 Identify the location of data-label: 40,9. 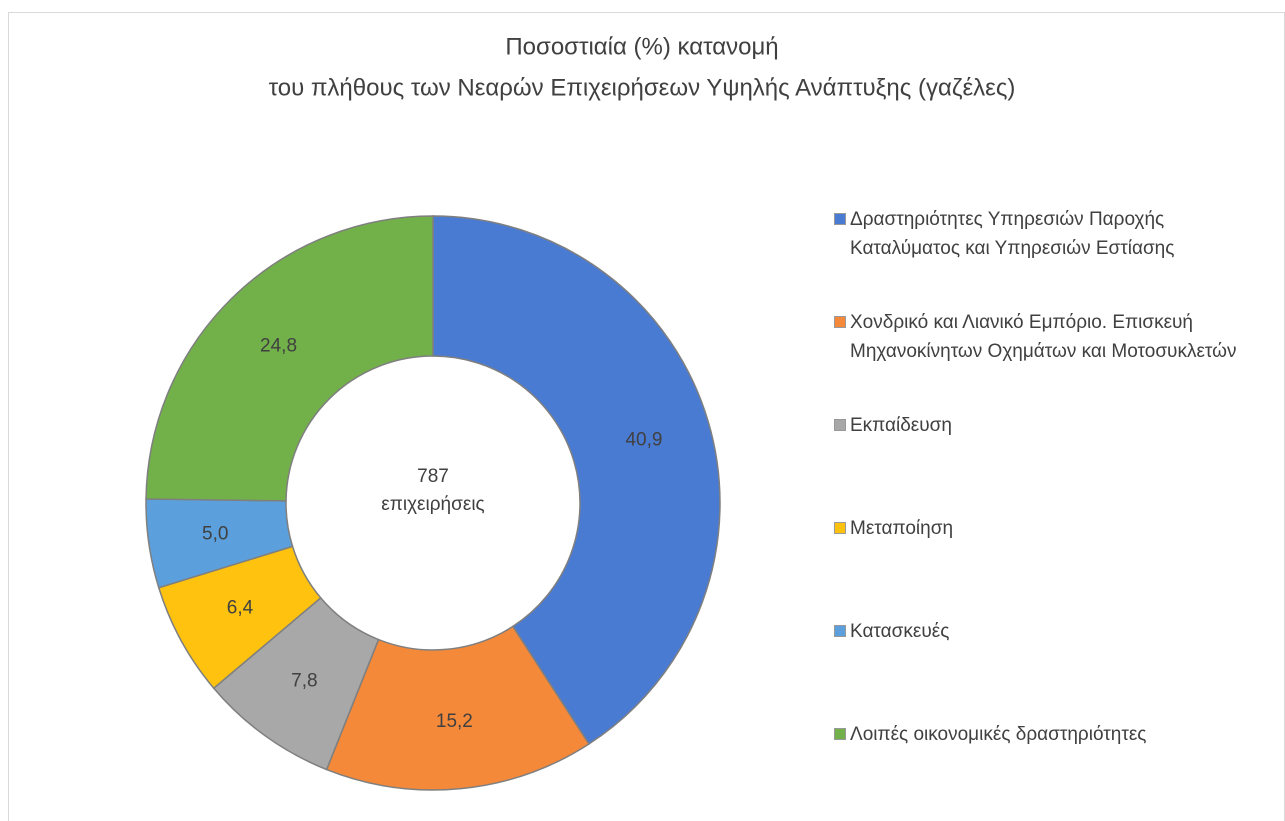
(643, 440).